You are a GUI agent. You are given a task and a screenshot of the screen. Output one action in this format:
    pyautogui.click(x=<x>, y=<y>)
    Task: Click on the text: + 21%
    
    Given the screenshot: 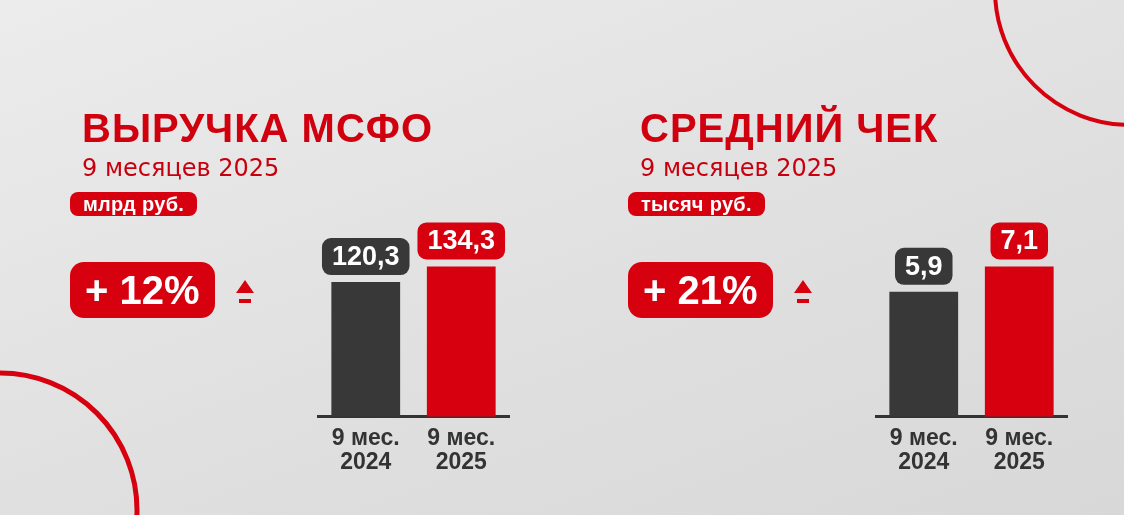 What is the action you would take?
    pyautogui.click(x=700, y=290)
    